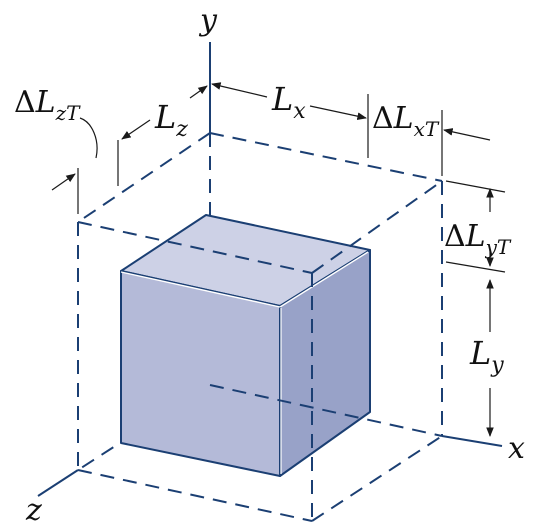 The image size is (550, 528). Describe the element at coordinates (208, 20) in the screenshot. I see `y-axis-label: y` at that location.